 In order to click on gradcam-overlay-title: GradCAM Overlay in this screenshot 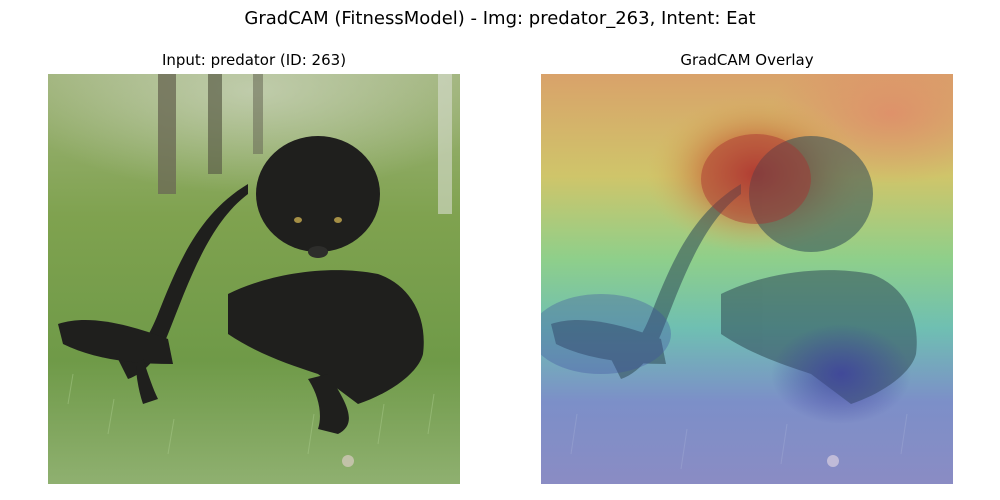, I will do `click(747, 60)`.